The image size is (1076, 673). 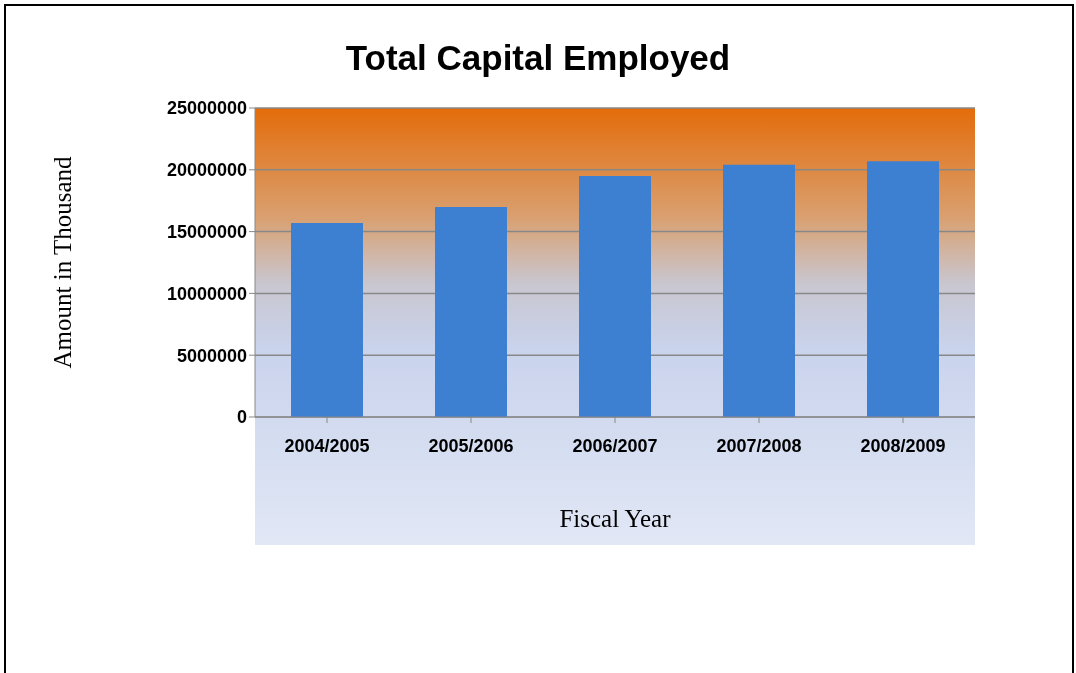 What do you see at coordinates (211, 355) in the screenshot?
I see `y-tick-label: 5000000` at bounding box center [211, 355].